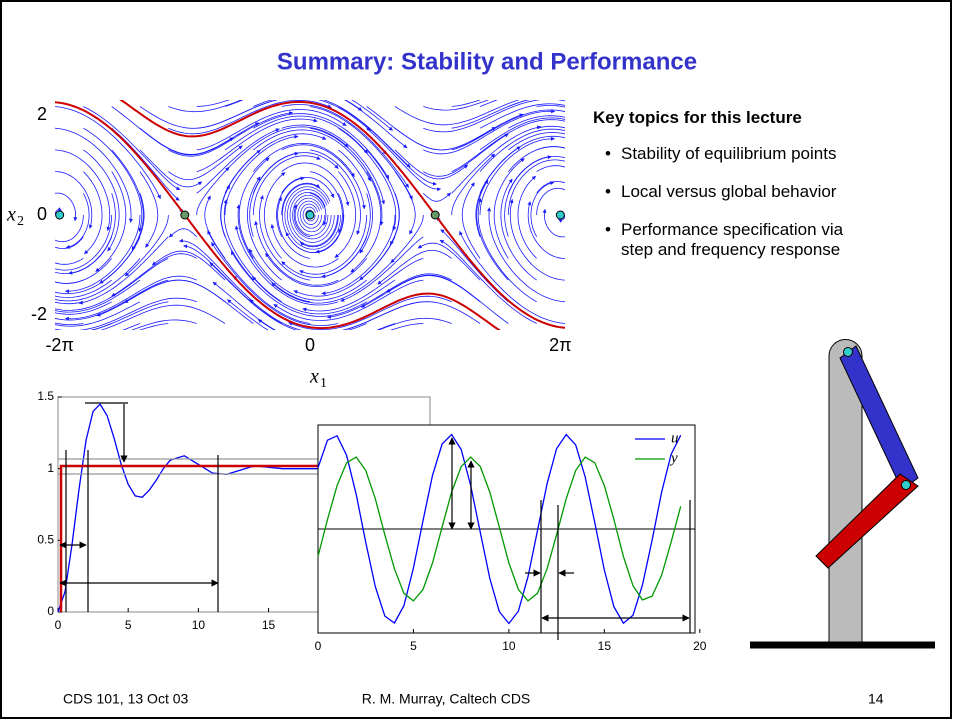  Describe the element at coordinates (906, 485) in the screenshot. I see `joint` at that location.